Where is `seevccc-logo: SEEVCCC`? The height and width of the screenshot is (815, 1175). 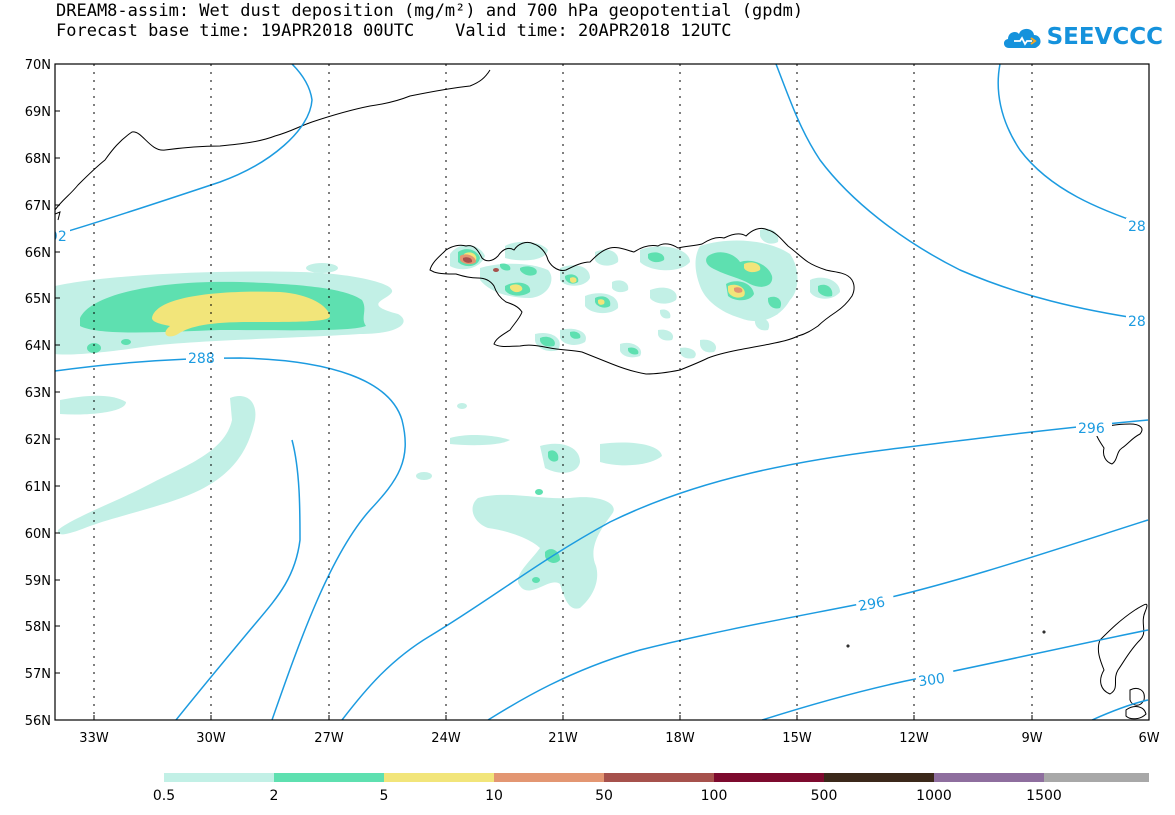 seevccc-logo: SEEVCCC is located at coordinates (1082, 37).